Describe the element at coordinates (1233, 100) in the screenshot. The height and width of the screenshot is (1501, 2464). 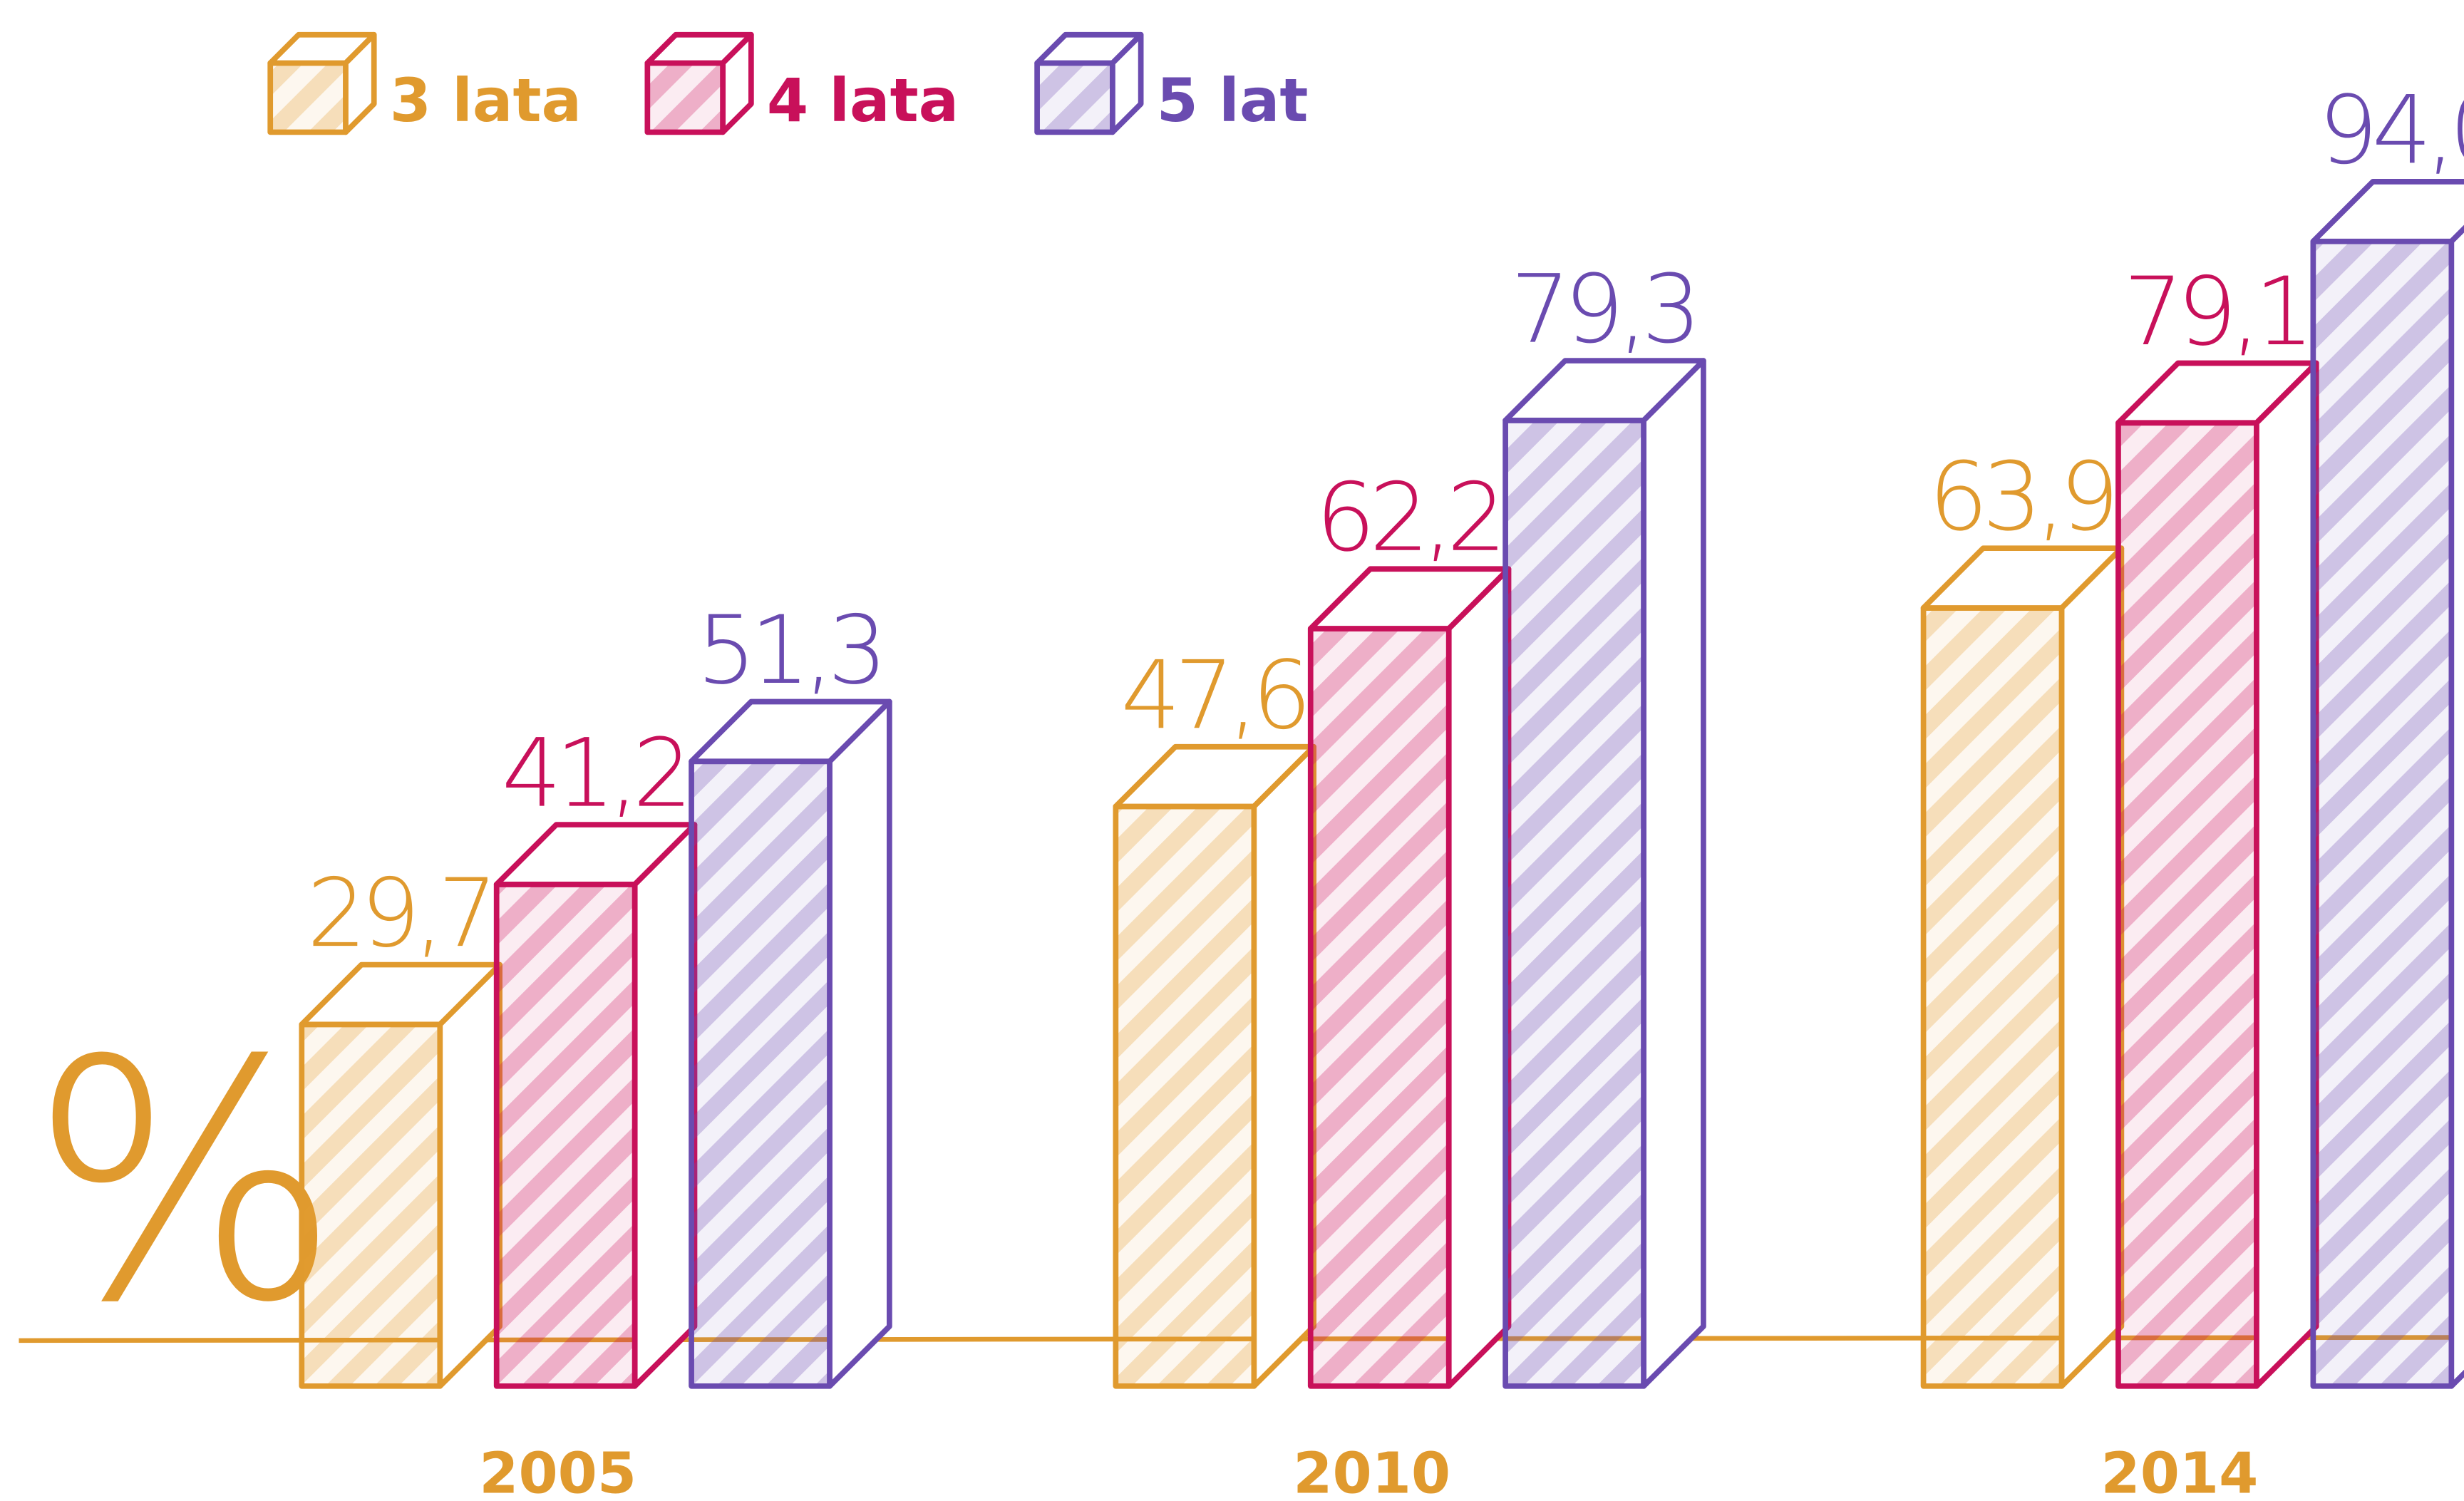
I see `legend-label: 5 lat` at that location.